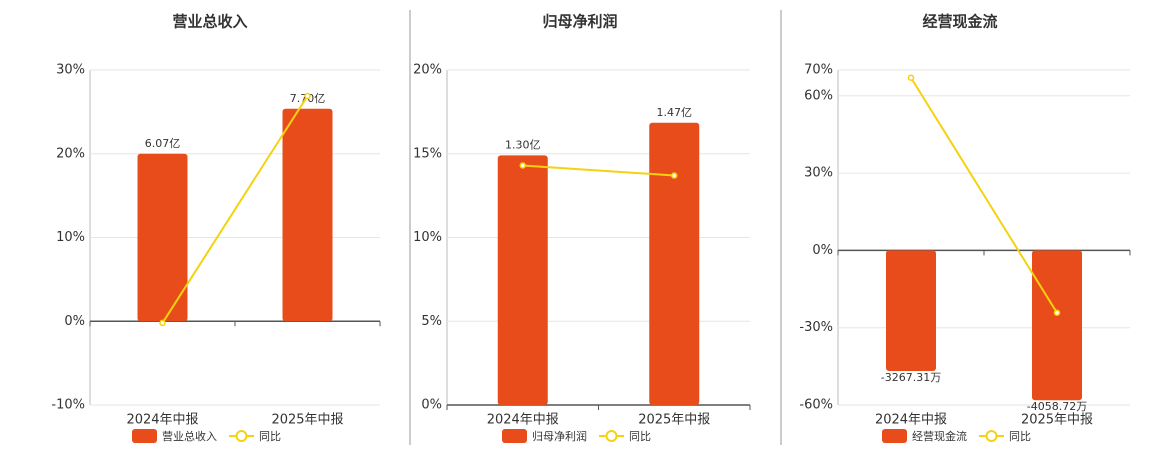  What do you see at coordinates (559, 436) in the screenshot?
I see `legend-label: 归母净利润` at bounding box center [559, 436].